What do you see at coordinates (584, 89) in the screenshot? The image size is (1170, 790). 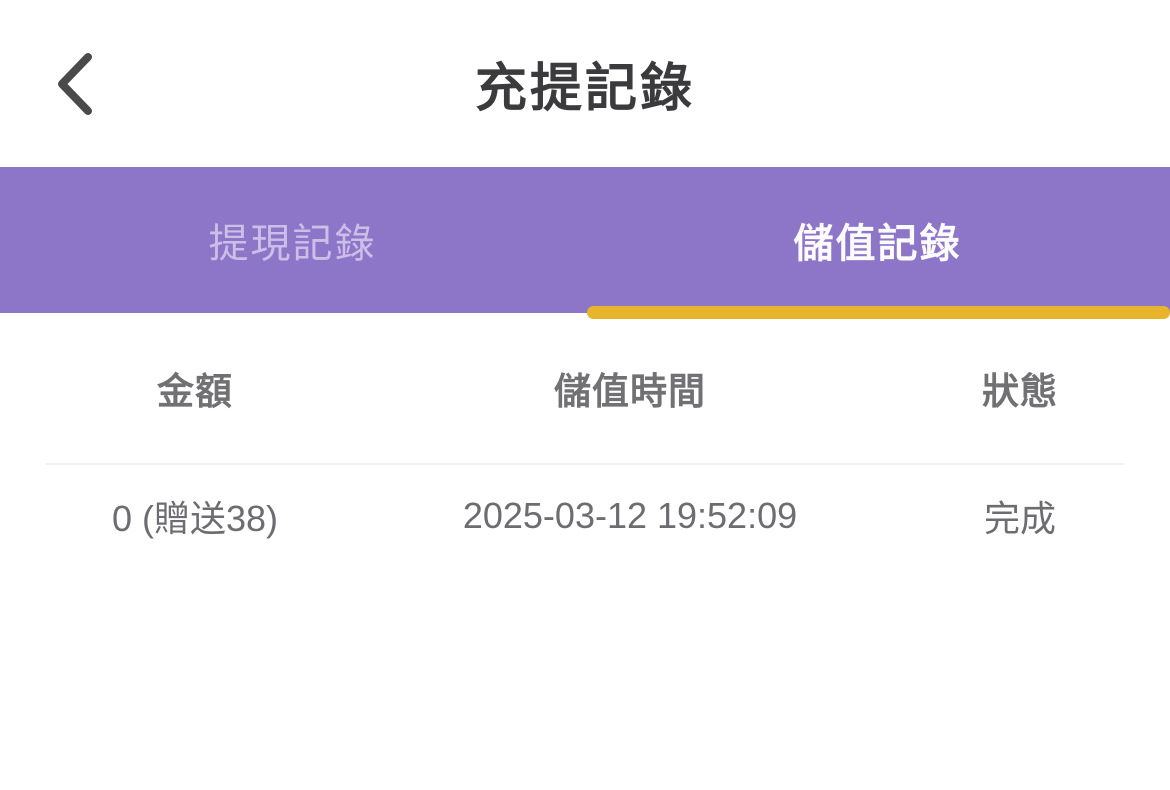 I see `page-title: 充提記錄` at bounding box center [584, 89].